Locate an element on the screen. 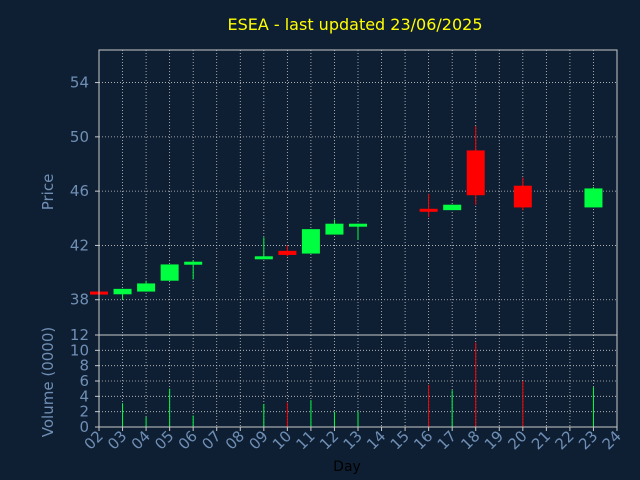 The image size is (640, 480). x-tick-label: 15 is located at coordinates (400, 440).